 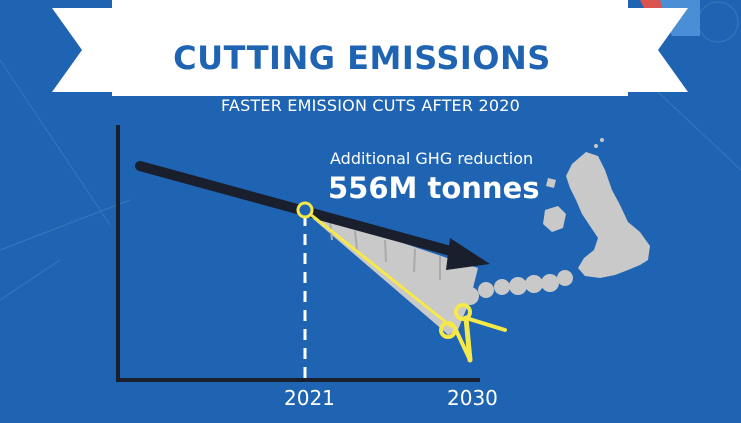 What do you see at coordinates (596, 208) in the screenshot?
I see `uk-map-icon` at bounding box center [596, 208].